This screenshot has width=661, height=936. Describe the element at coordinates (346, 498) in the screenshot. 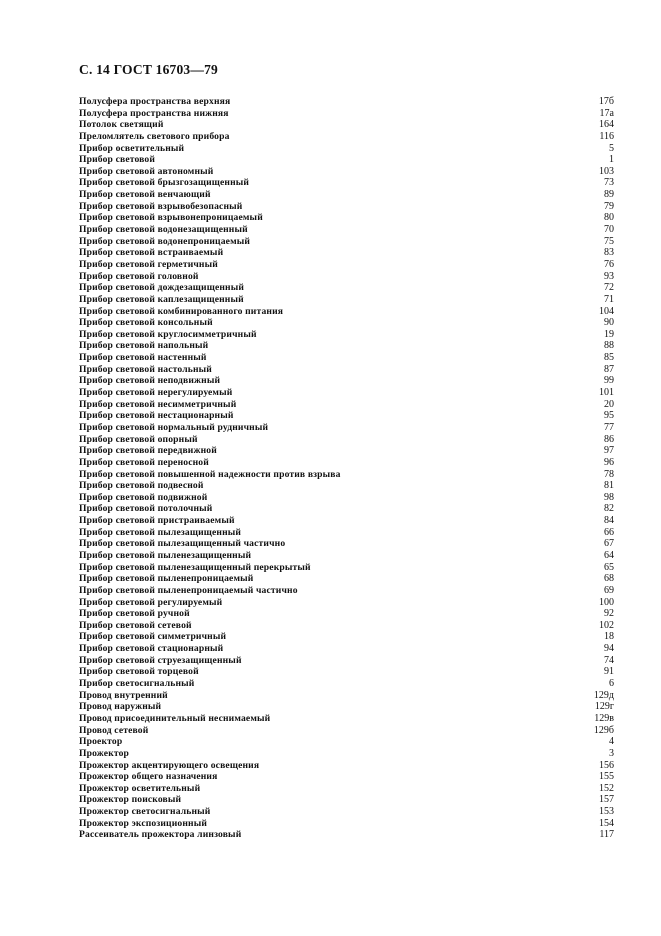

I see `index-entry: Прибор световой подвижной 98` at that location.